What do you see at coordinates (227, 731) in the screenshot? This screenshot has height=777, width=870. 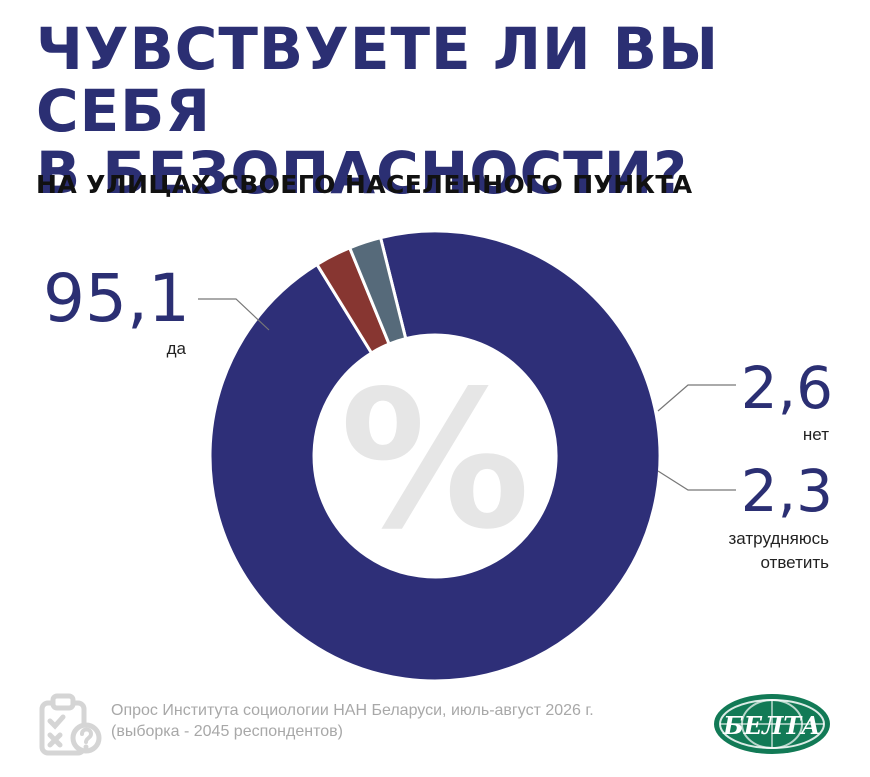 I see `source-line-2: (выборка - 2045 респондентов)` at bounding box center [227, 731].